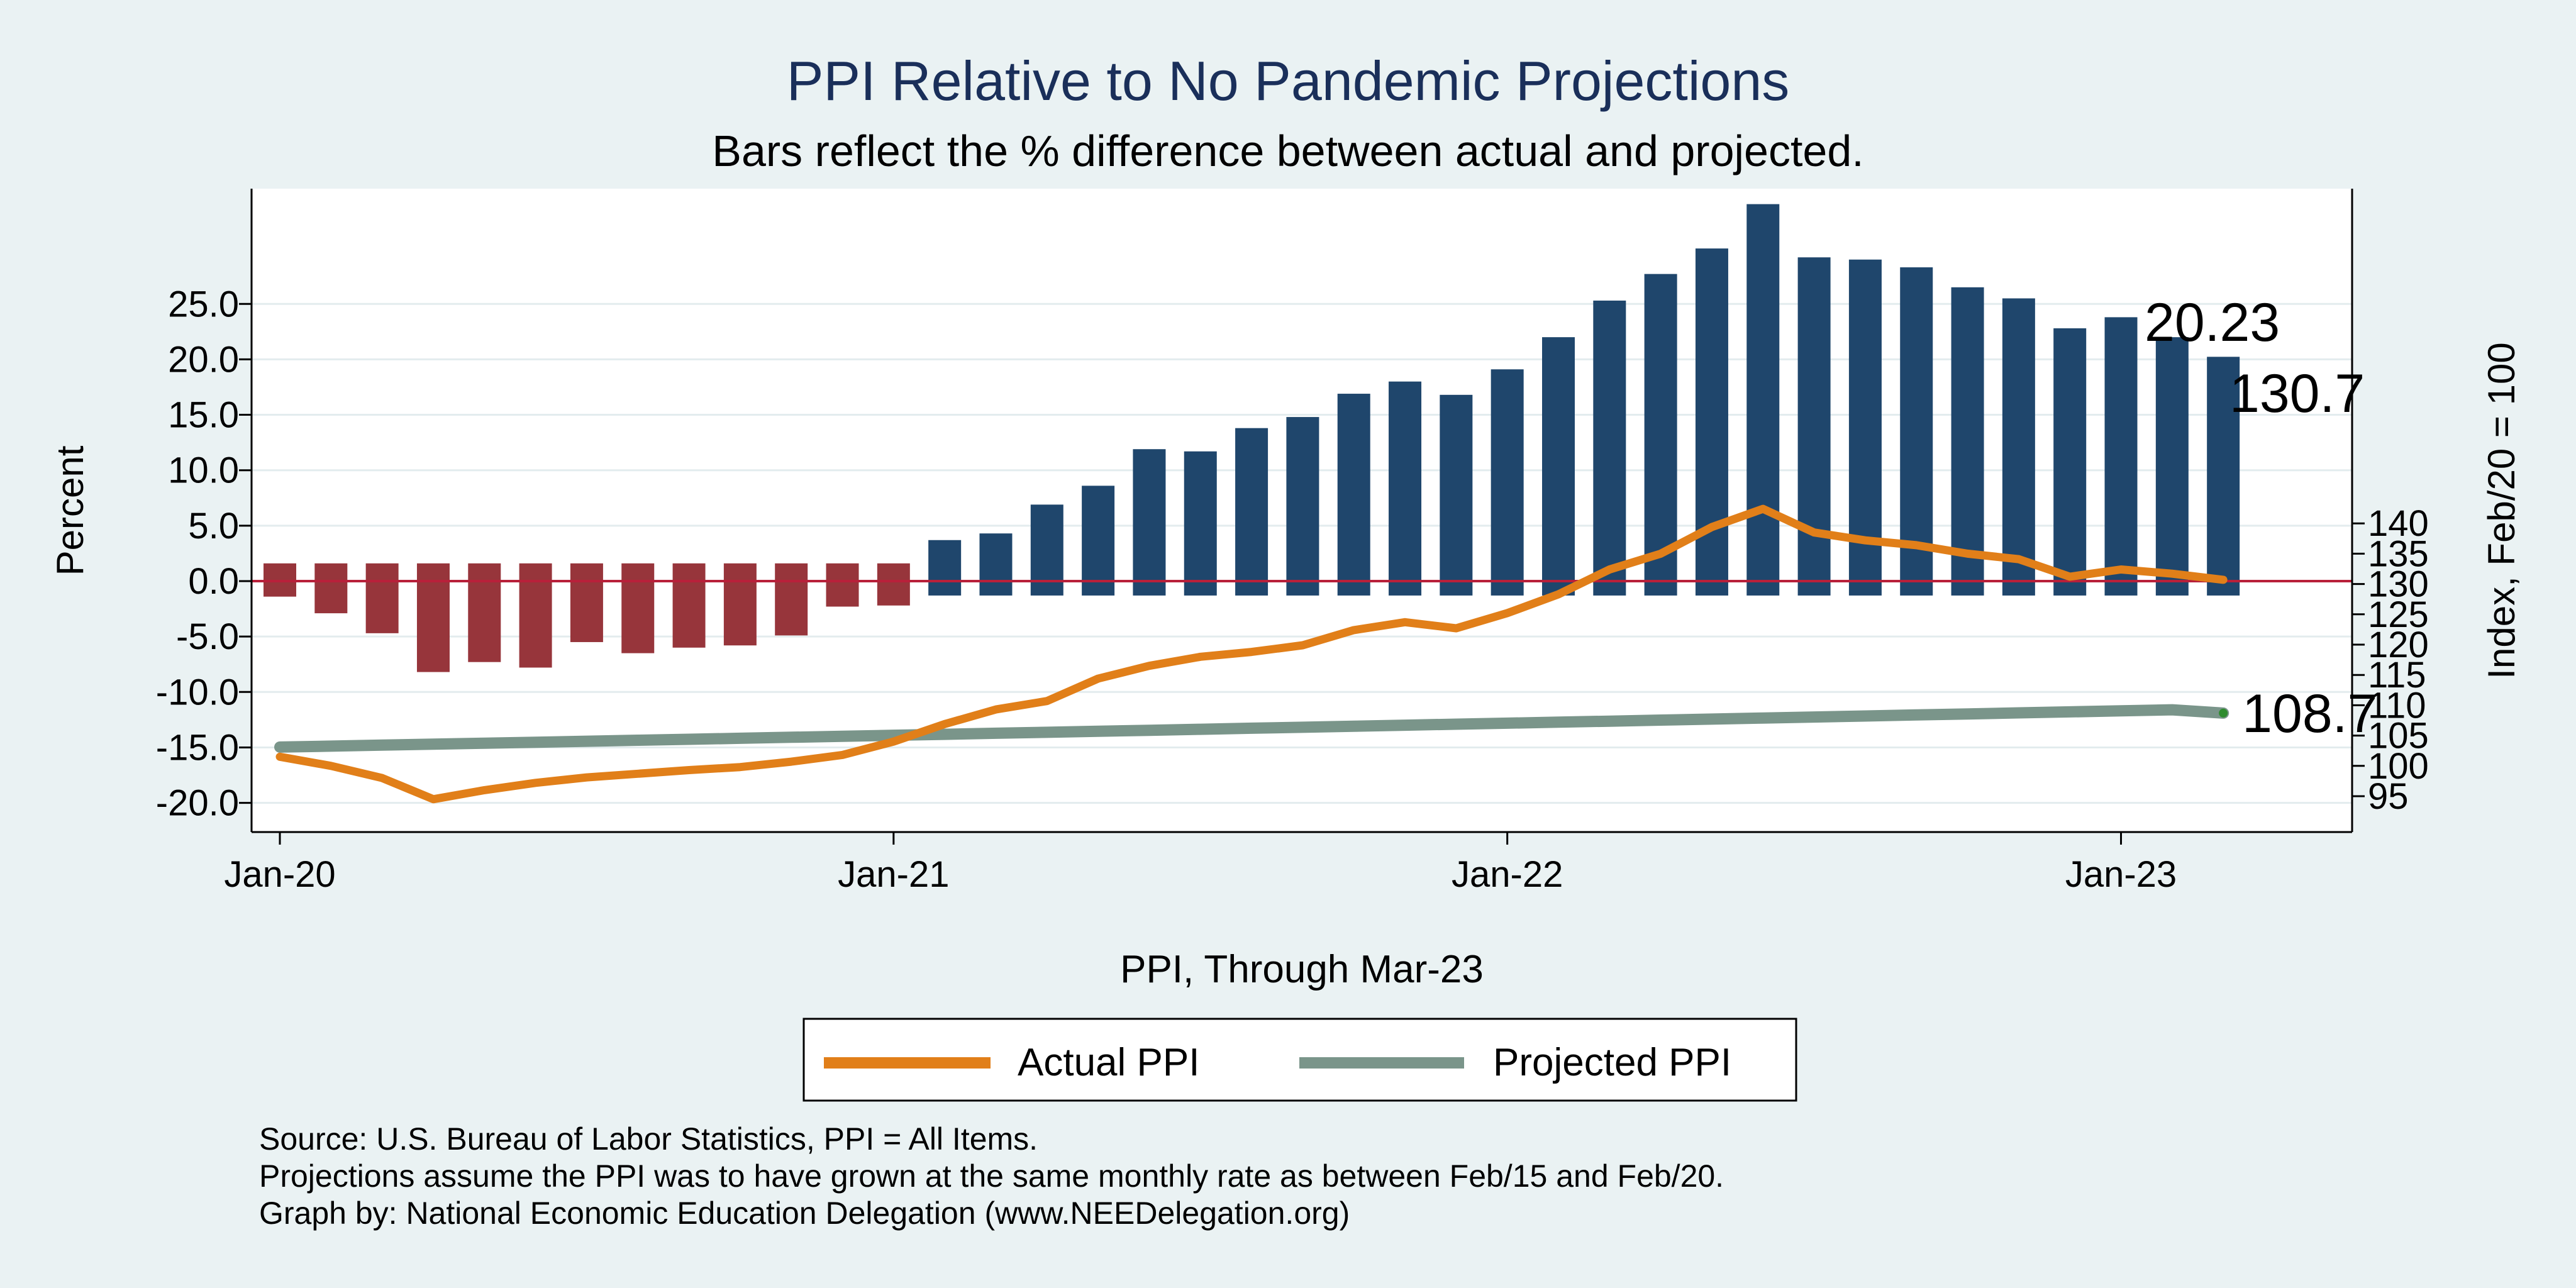 The width and height of the screenshot is (2576, 1288). Describe the element at coordinates (1302, 969) in the screenshot. I see `x-axis-title: PPI, Through Mar-23` at that location.